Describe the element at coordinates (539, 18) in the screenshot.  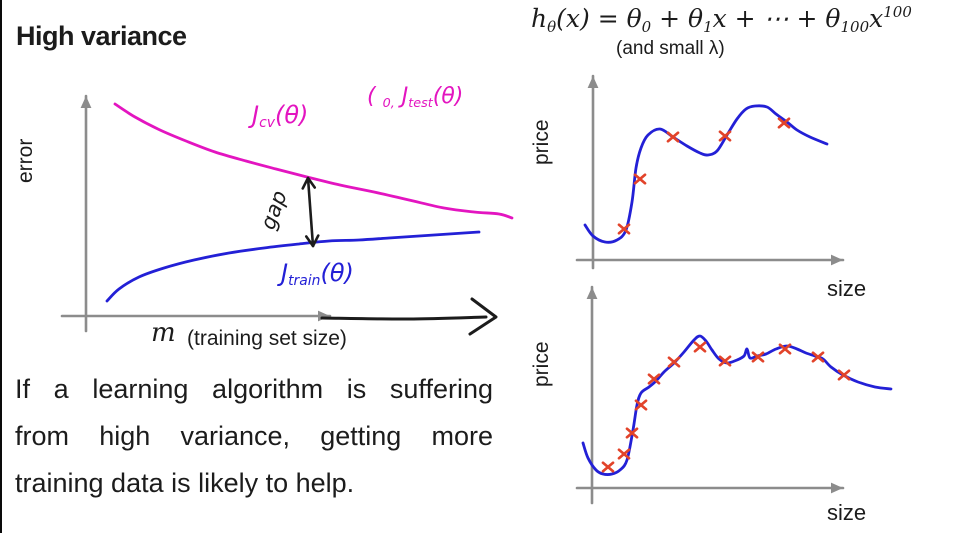
I see `formula-h: h` at that location.